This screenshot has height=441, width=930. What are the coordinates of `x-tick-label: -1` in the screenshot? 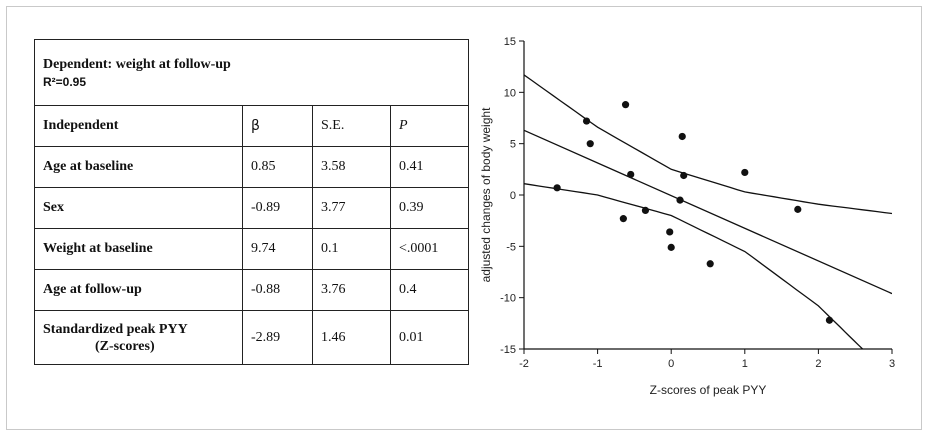 It's located at (598, 364).